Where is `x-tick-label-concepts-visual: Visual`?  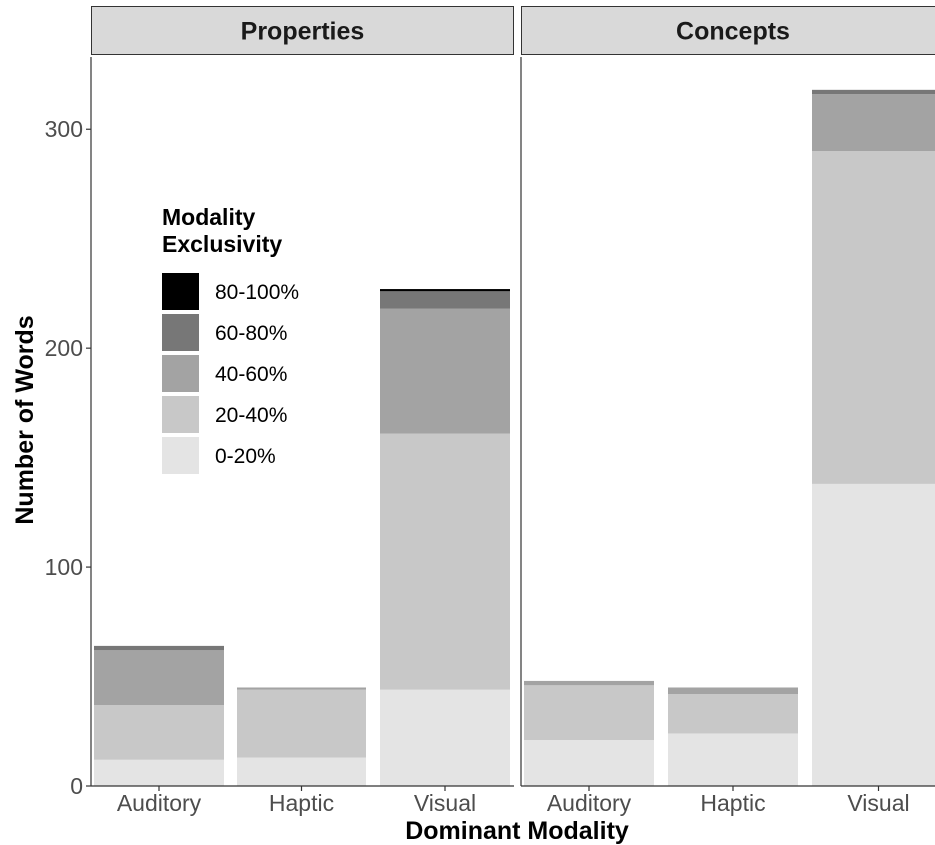
x-tick-label-concepts-visual: Visual is located at coordinates (878, 803).